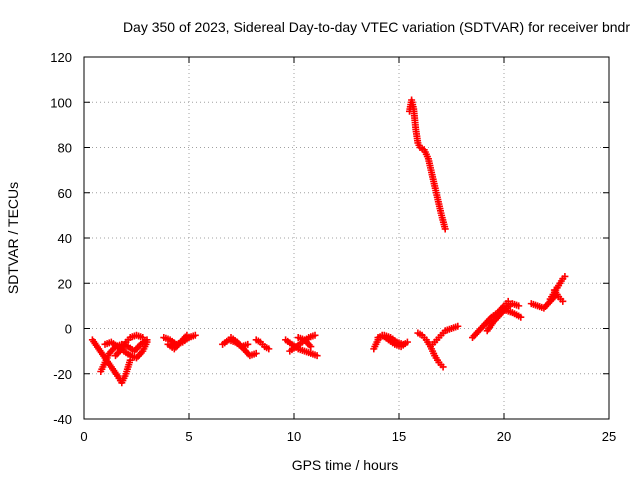 The height and width of the screenshot is (480, 640). Describe the element at coordinates (304, 342) in the screenshot. I see `series-arc-4c` at that location.